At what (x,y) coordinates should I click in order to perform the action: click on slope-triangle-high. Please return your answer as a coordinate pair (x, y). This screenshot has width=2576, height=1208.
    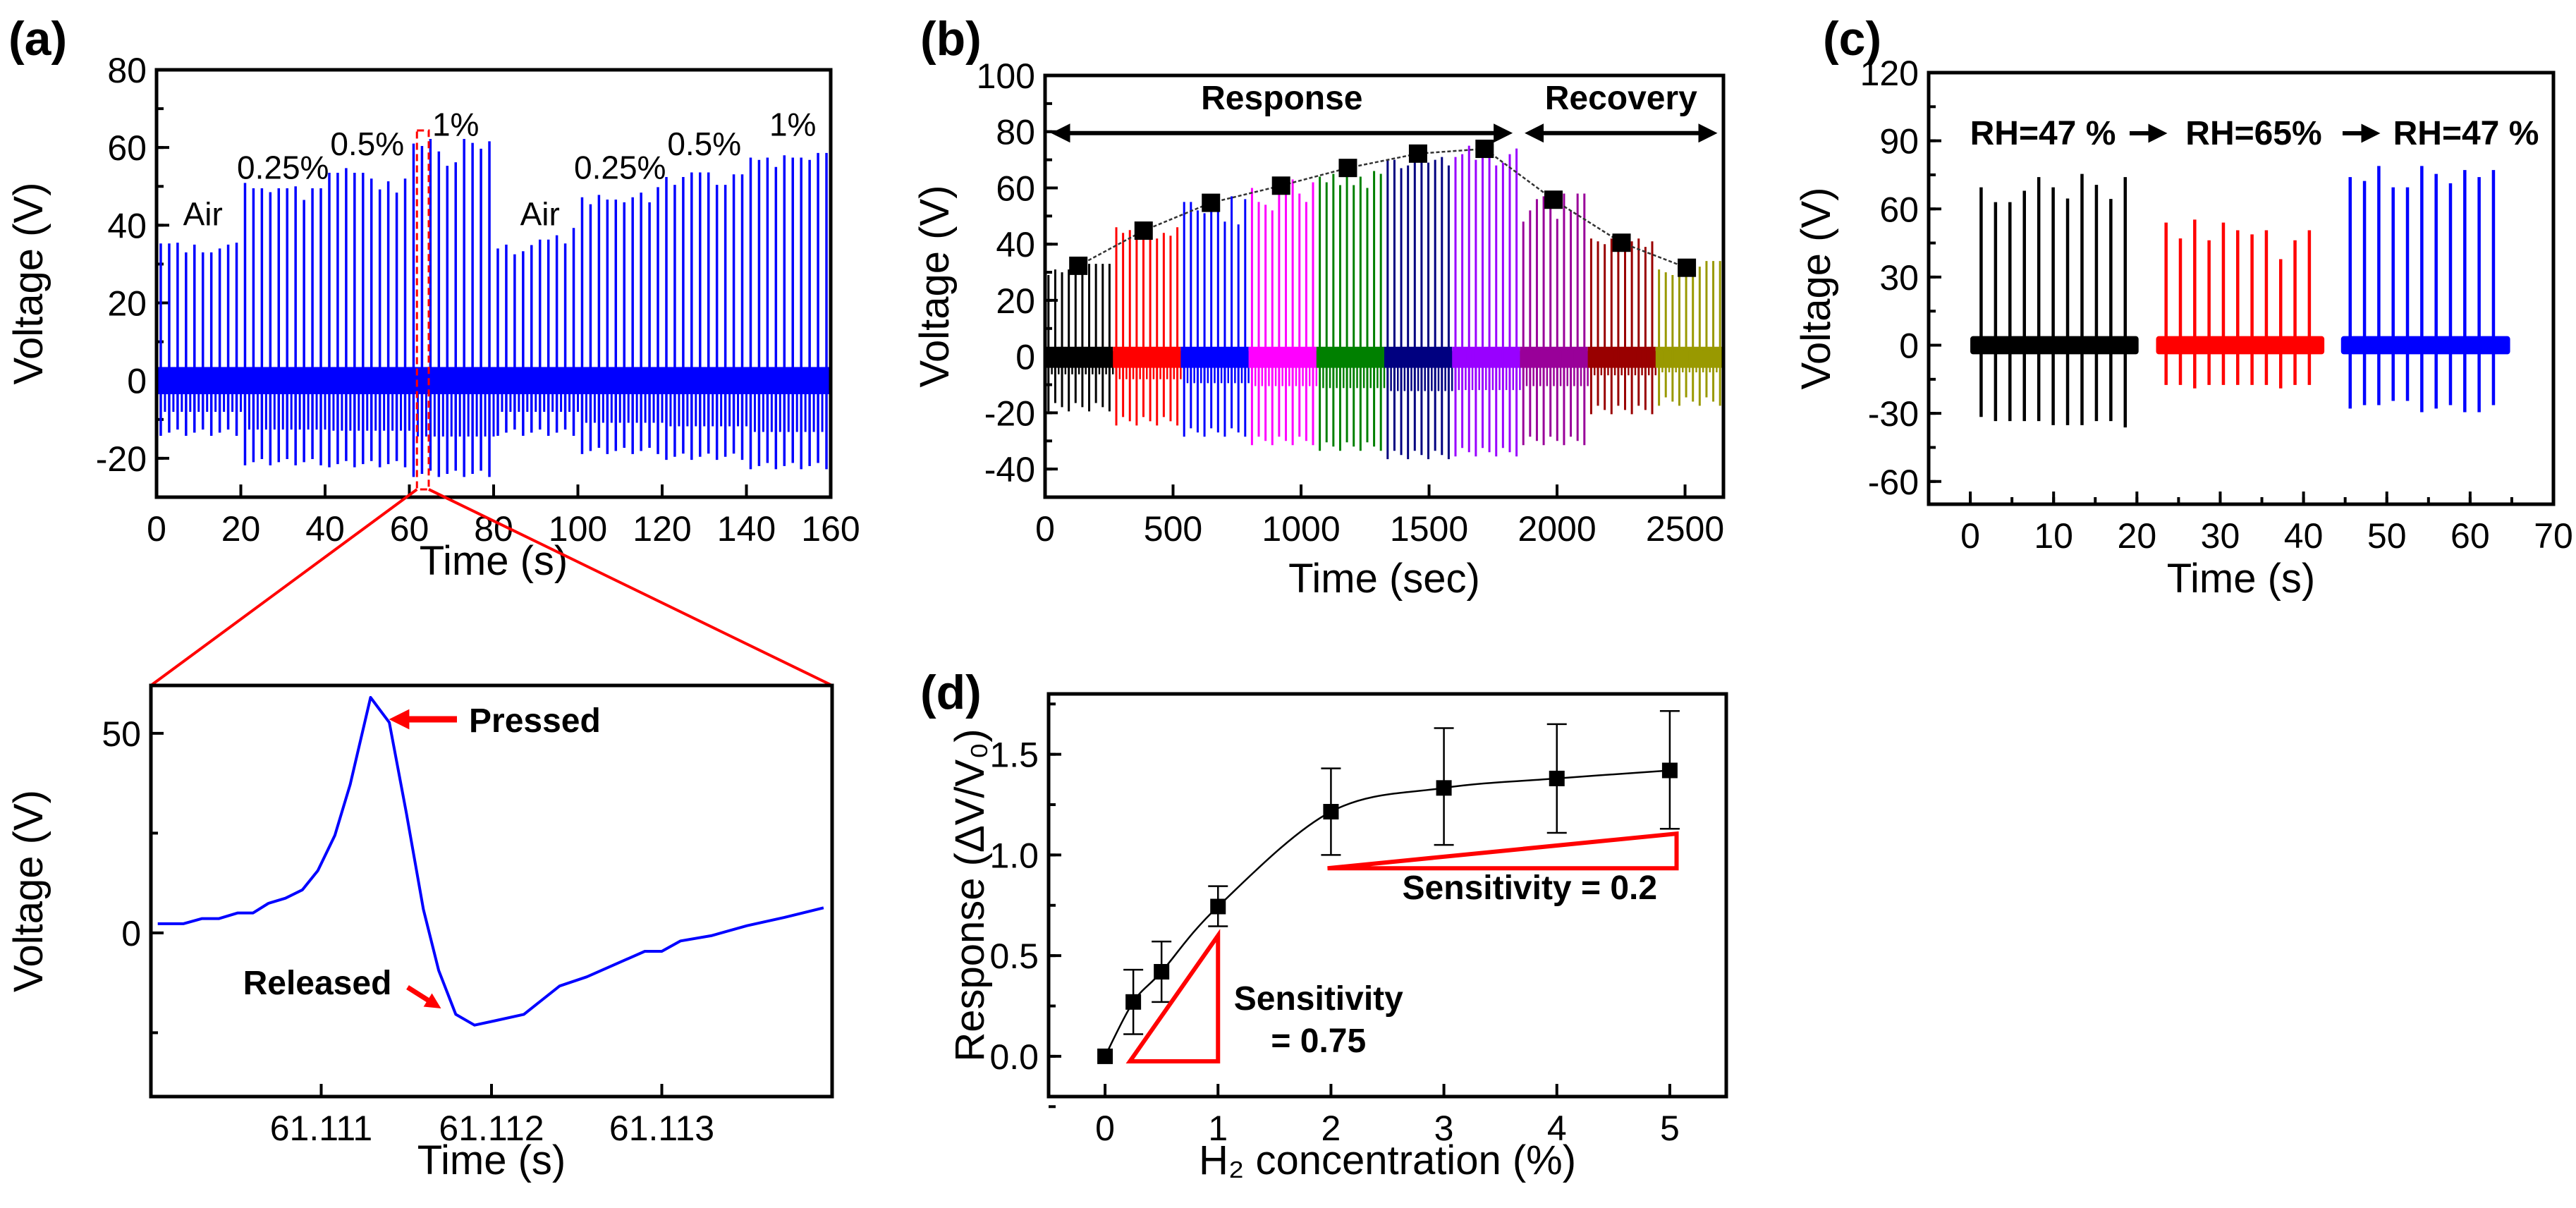
    Looking at the image, I should click on (1503, 851).